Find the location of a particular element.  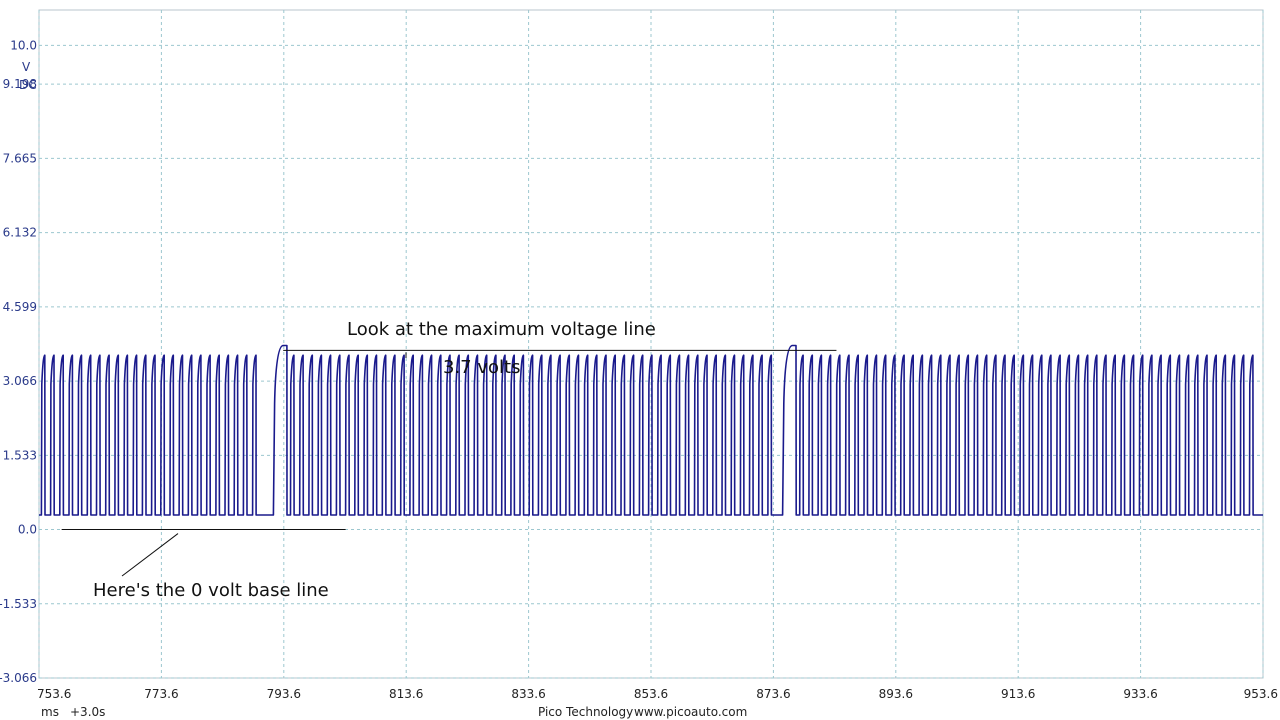

y-tick-label: 6.132 is located at coordinates (20, 233).